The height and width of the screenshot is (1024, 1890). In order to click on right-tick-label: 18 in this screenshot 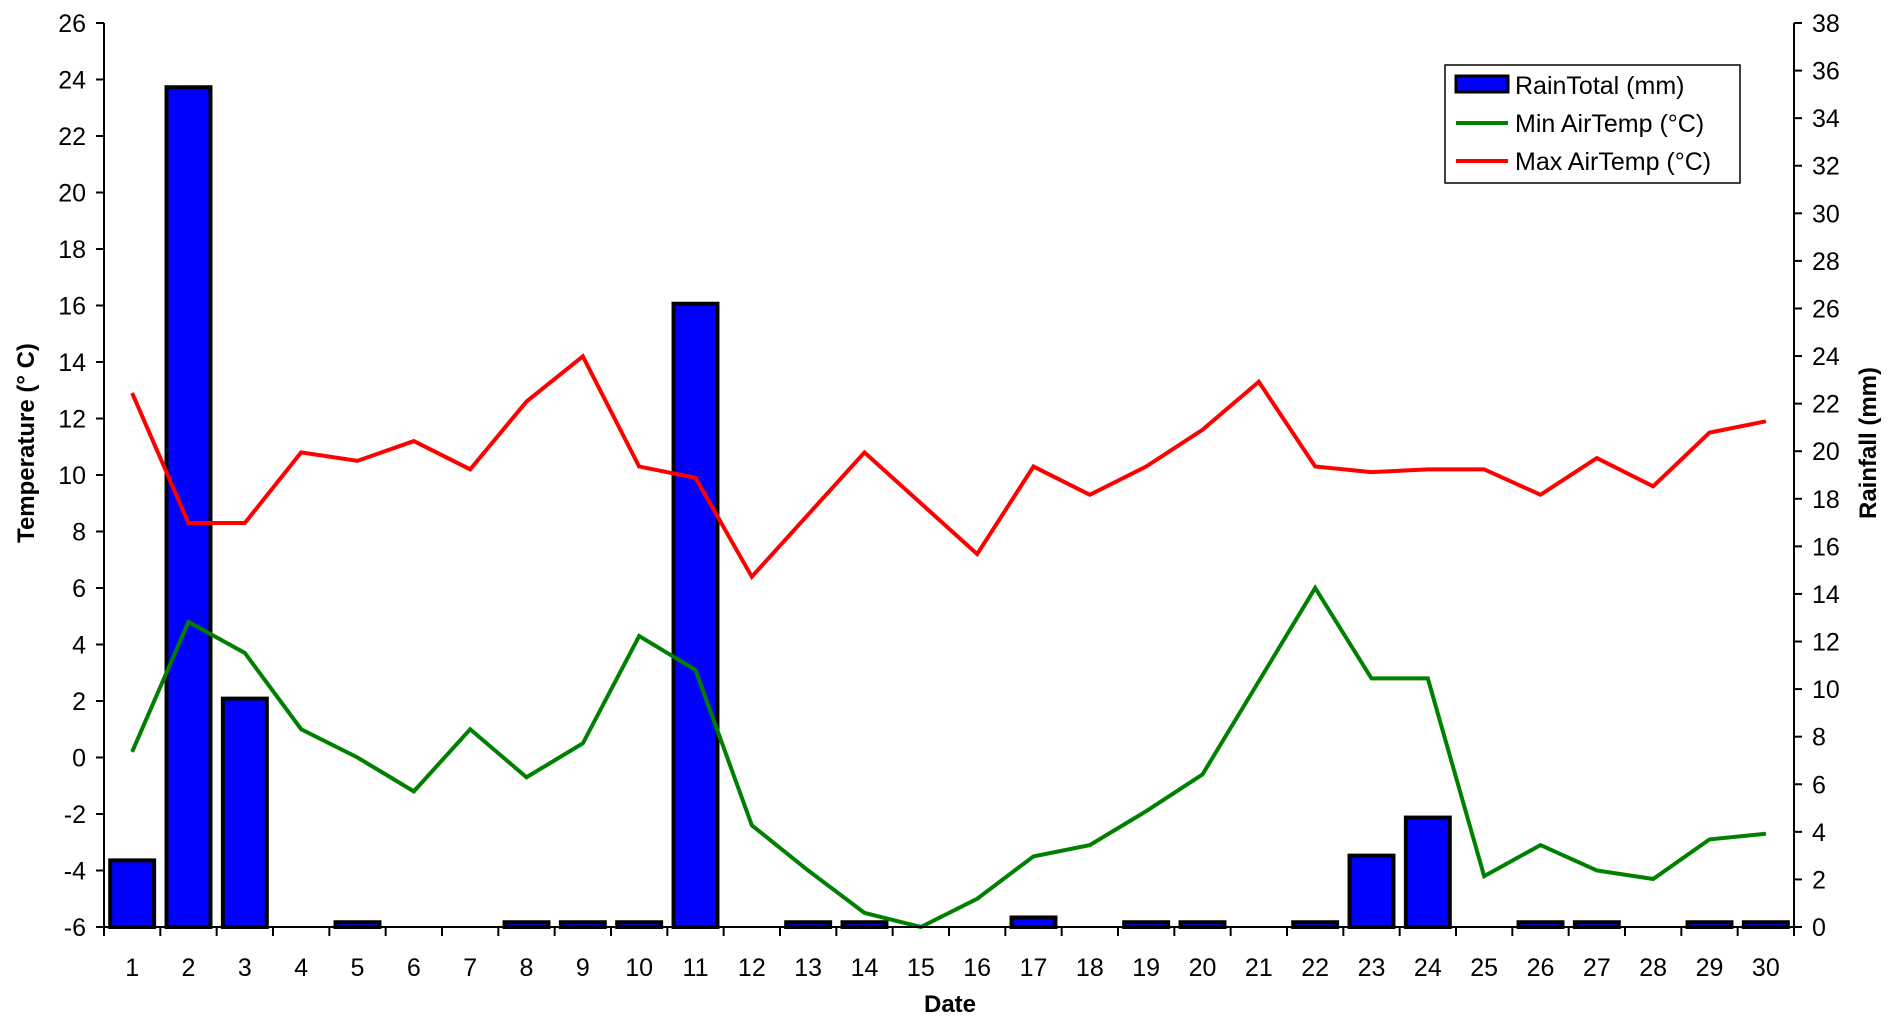, I will do `click(1826, 500)`.